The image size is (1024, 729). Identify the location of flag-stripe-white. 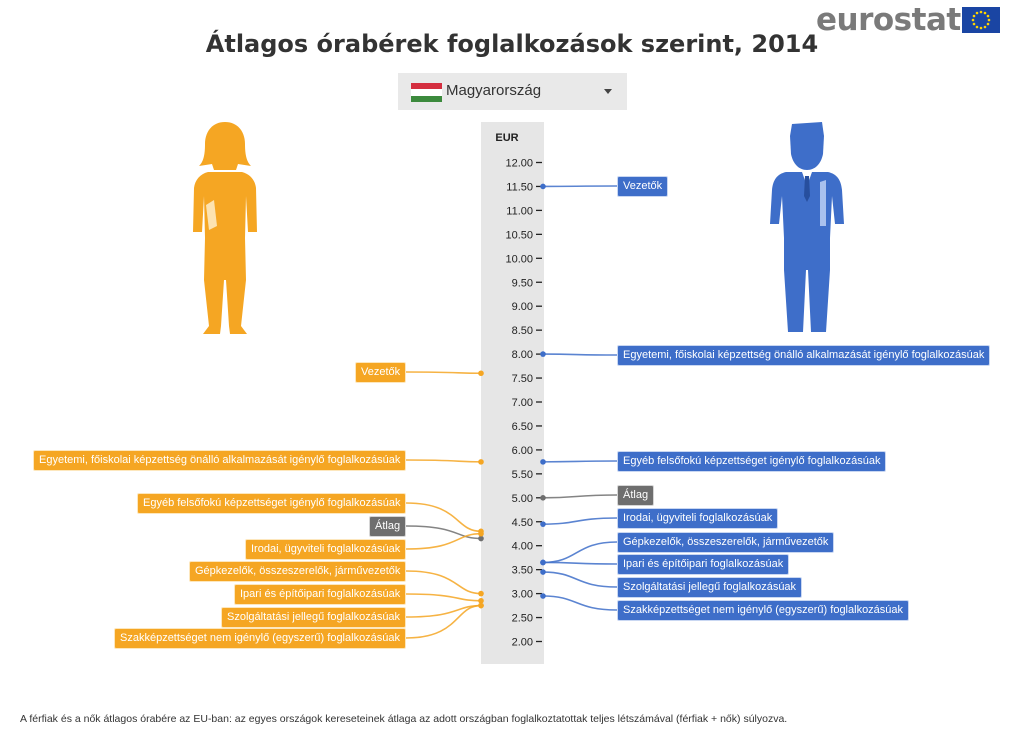
(426, 92).